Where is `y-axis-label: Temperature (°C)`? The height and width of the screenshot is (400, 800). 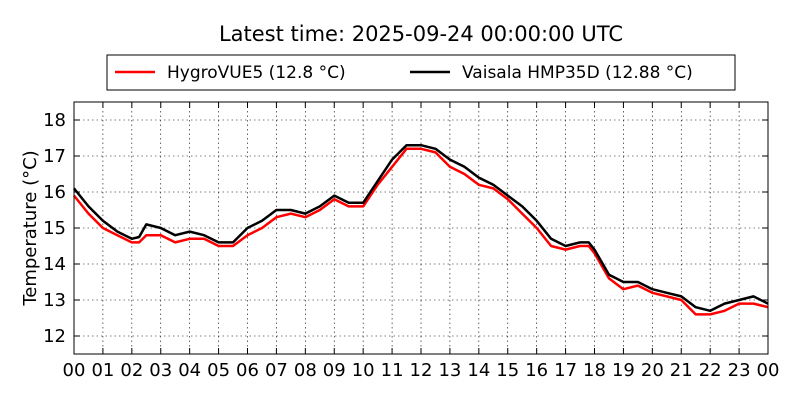 y-axis-label: Temperature (°C) is located at coordinates (30, 228).